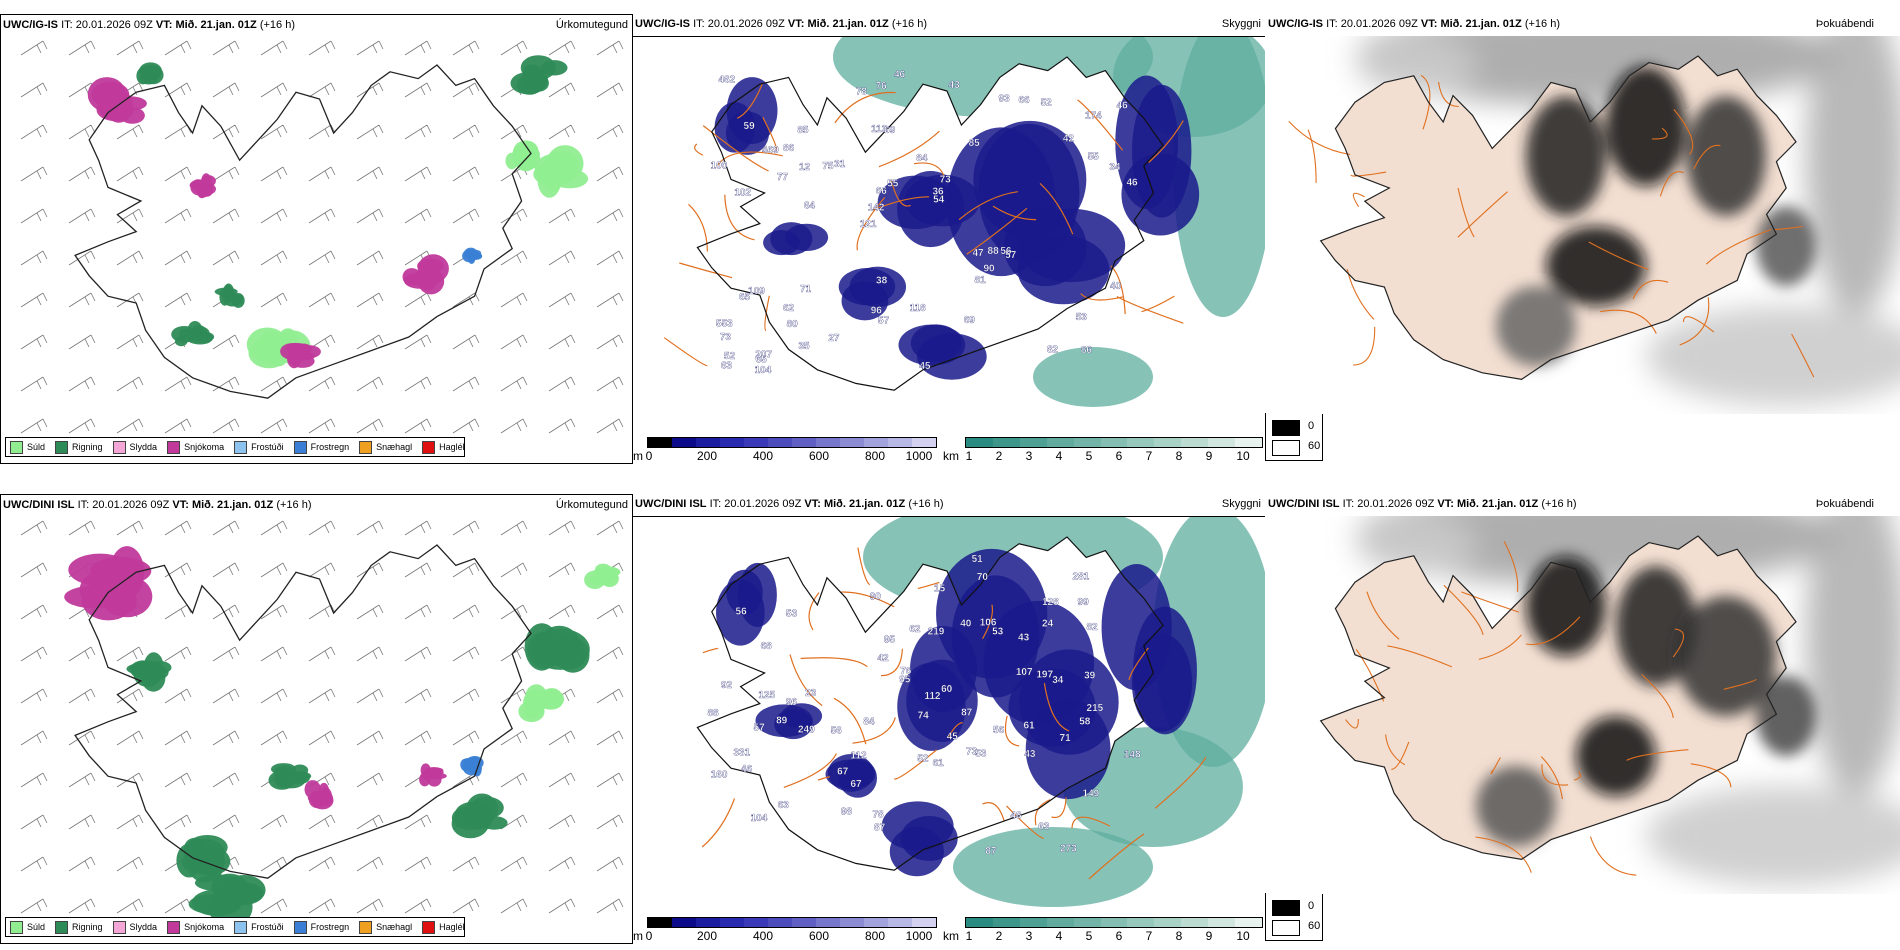 The width and height of the screenshot is (1900, 950). I want to click on cloudbase-label: 64, so click(810, 206).